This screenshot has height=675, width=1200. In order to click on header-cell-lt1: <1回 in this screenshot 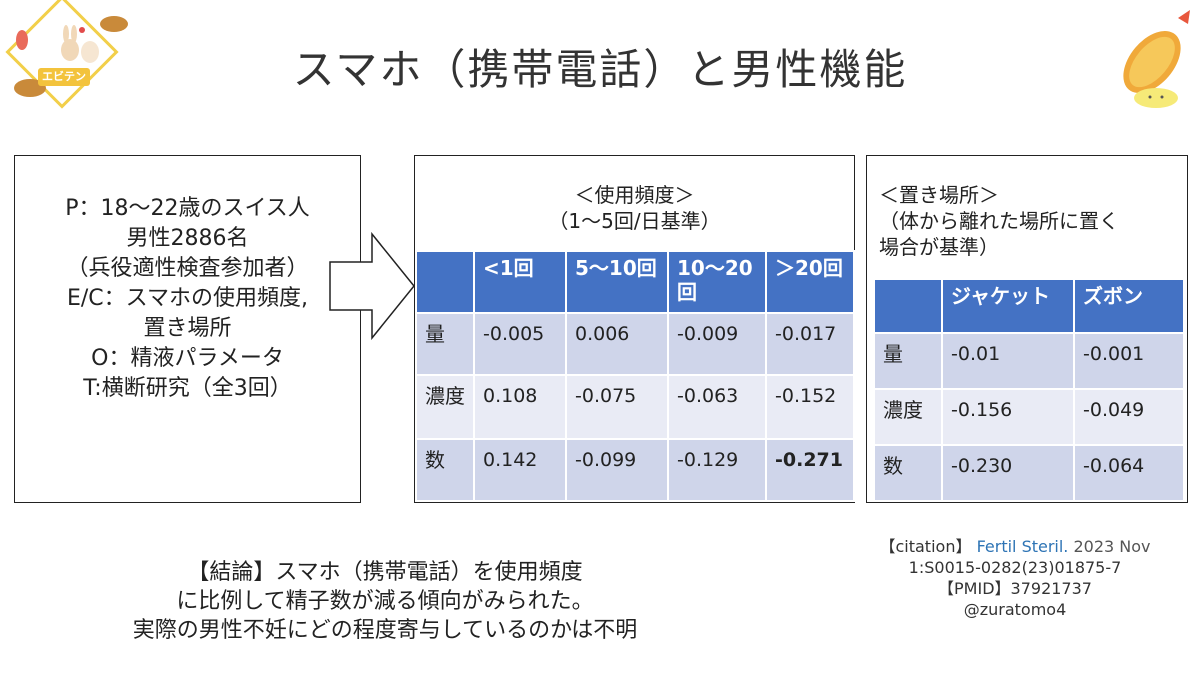, I will do `click(520, 282)`.